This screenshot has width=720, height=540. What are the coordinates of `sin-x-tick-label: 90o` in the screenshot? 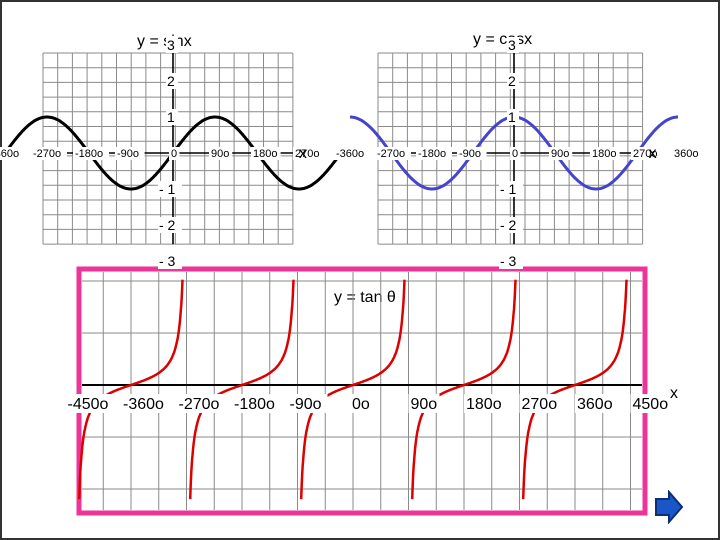 It's located at (220, 154).